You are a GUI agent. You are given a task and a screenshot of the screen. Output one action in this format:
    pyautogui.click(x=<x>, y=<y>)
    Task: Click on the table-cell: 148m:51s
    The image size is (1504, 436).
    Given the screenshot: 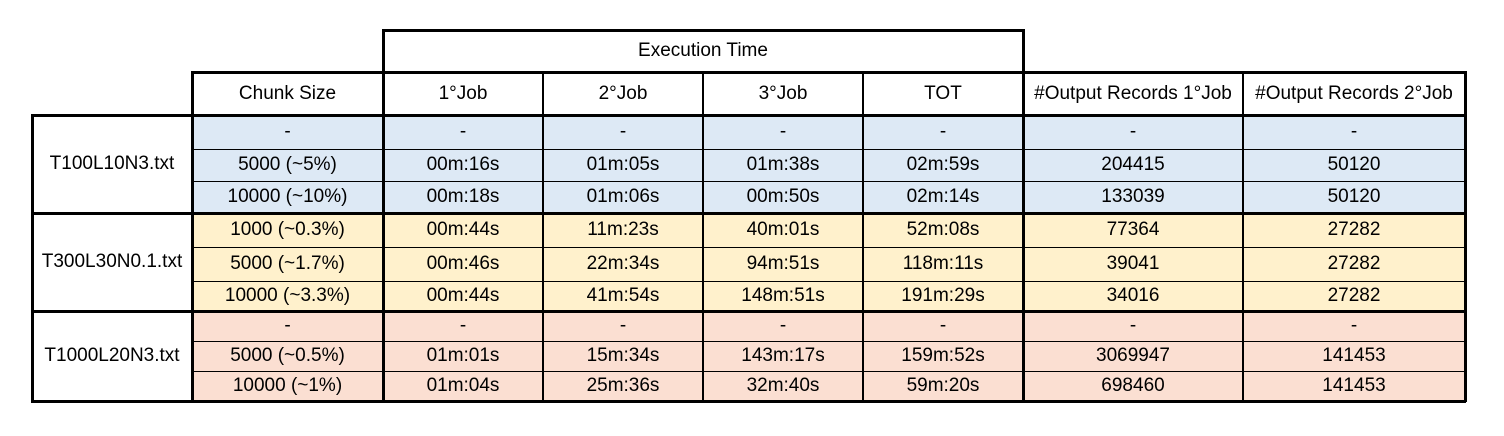 What is the action you would take?
    pyautogui.click(x=783, y=296)
    